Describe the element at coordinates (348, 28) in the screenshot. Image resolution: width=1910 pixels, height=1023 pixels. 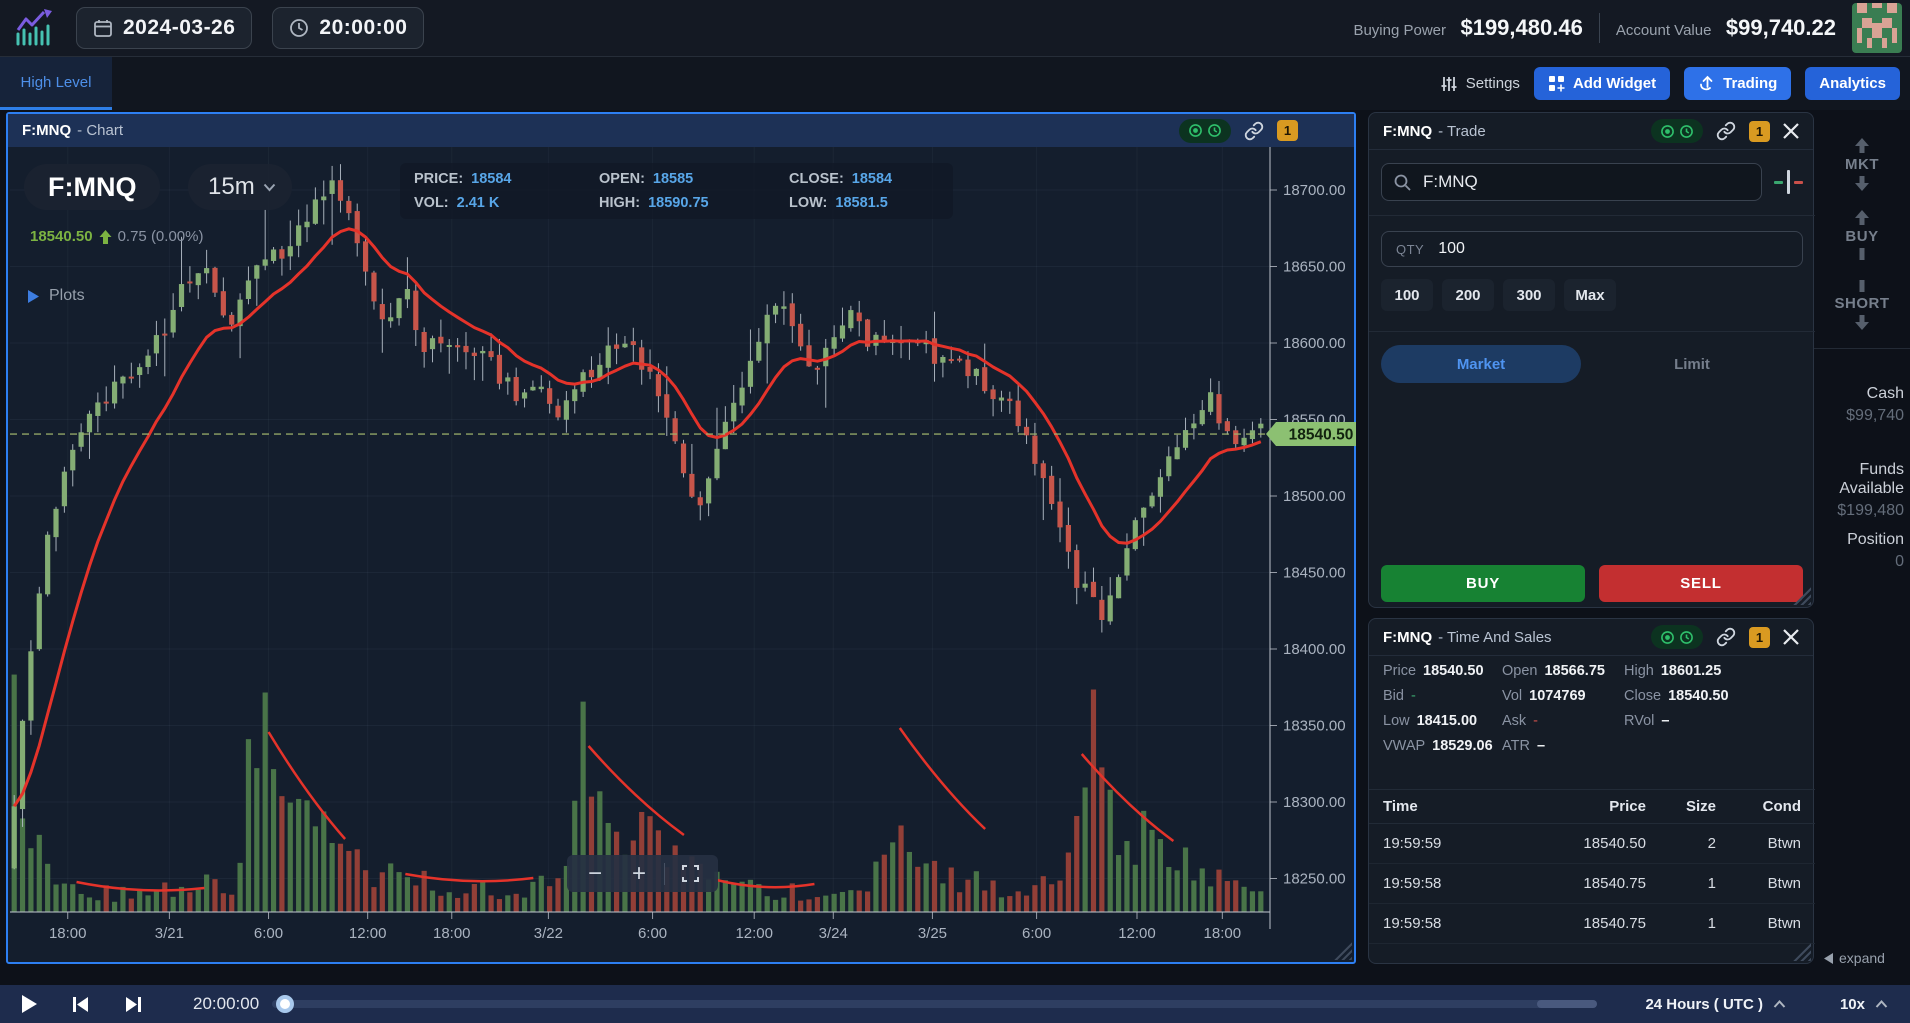
I see `time-picker: 20:00:00` at that location.